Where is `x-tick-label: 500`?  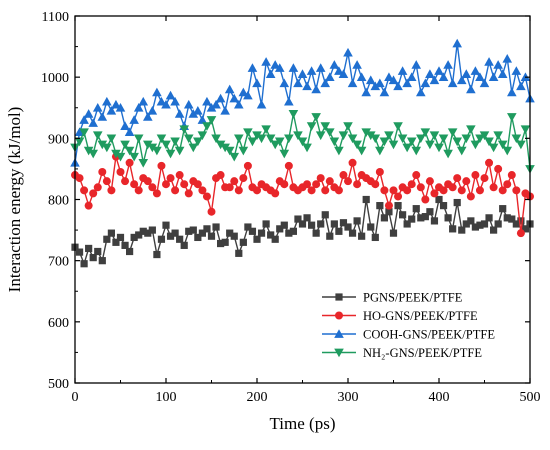
x-tick-label: 500 is located at coordinates (530, 397).